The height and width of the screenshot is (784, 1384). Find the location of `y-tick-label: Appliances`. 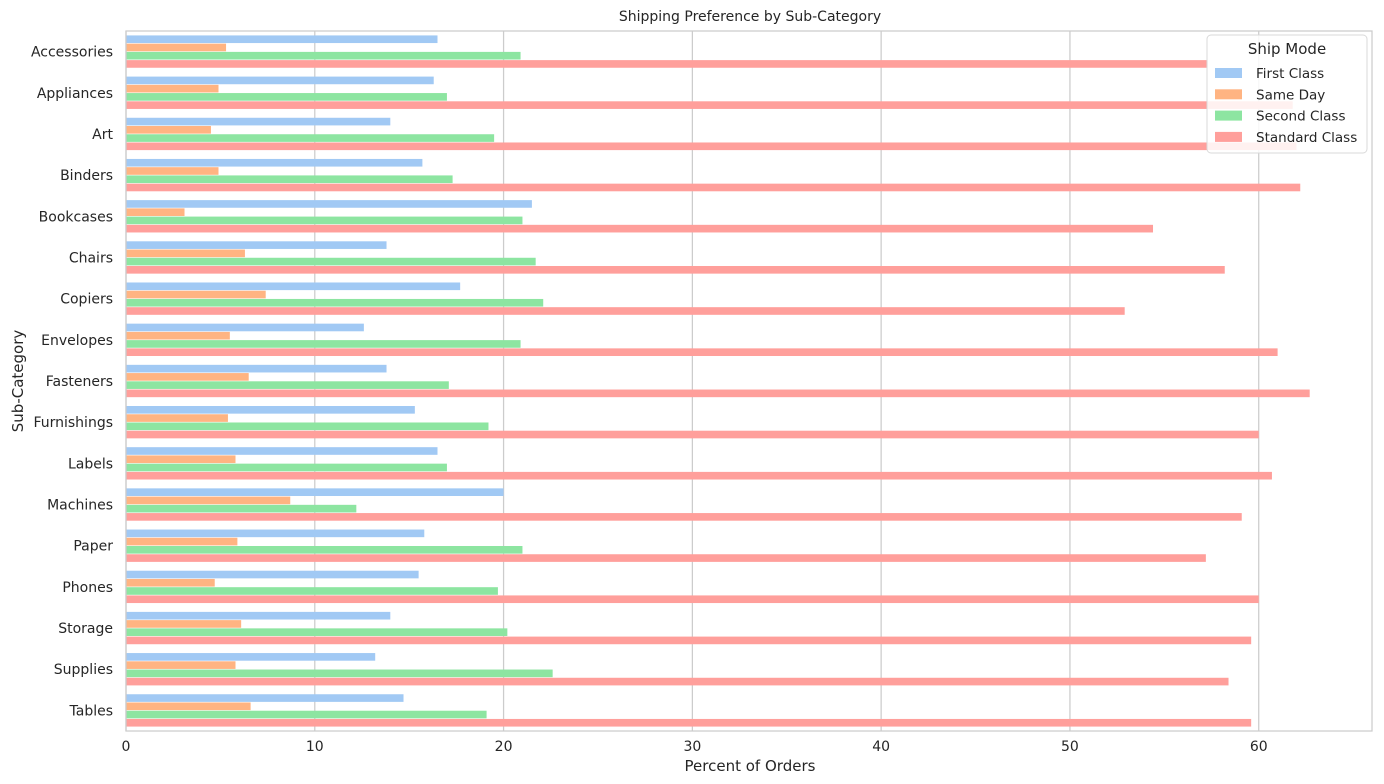

y-tick-label: Appliances is located at coordinates (75, 94).